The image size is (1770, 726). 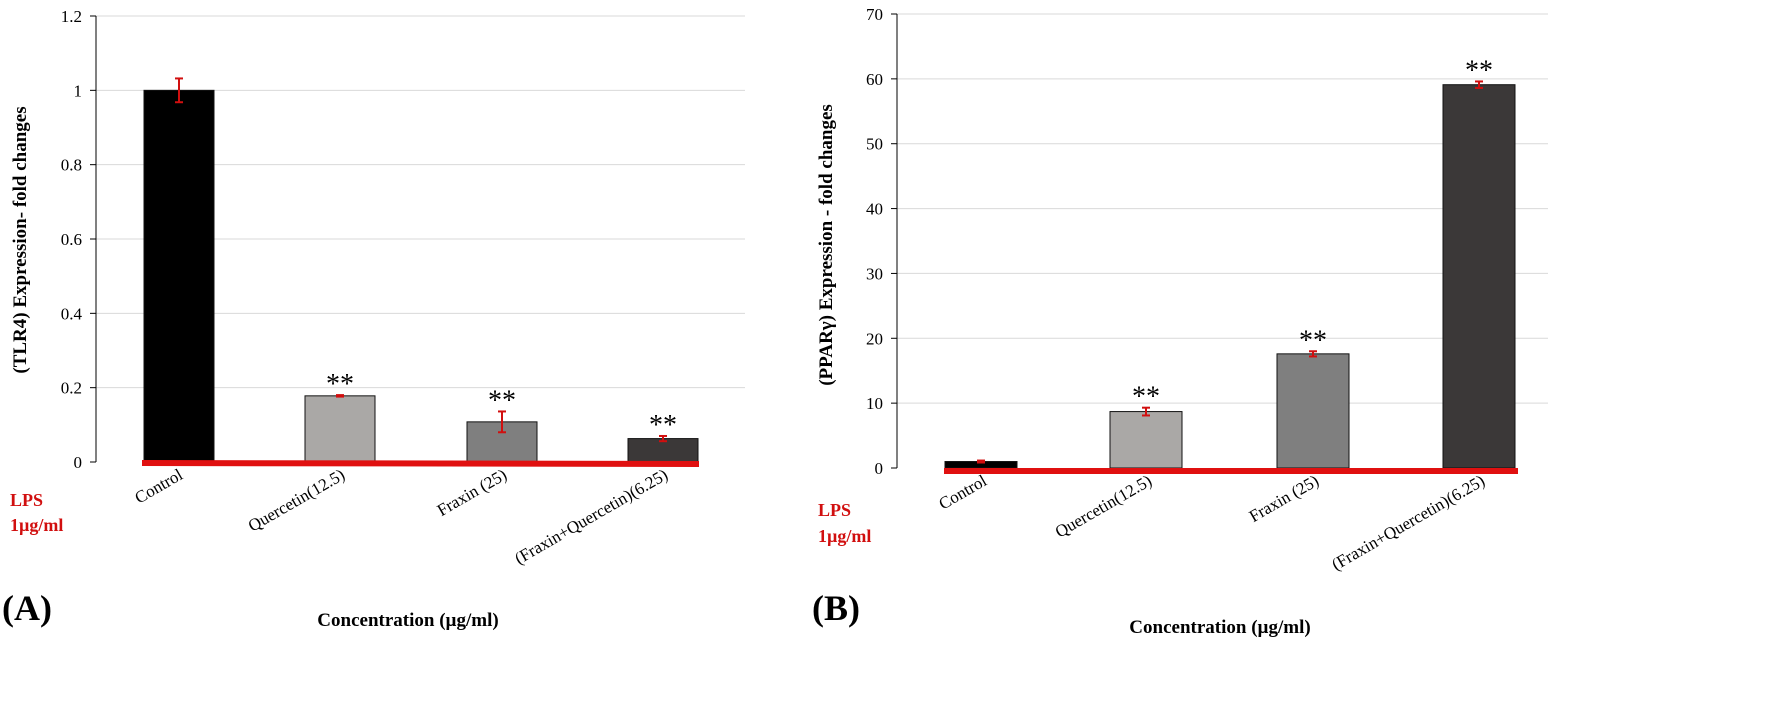 What do you see at coordinates (420, 463) in the screenshot?
I see `baseline-red` at bounding box center [420, 463].